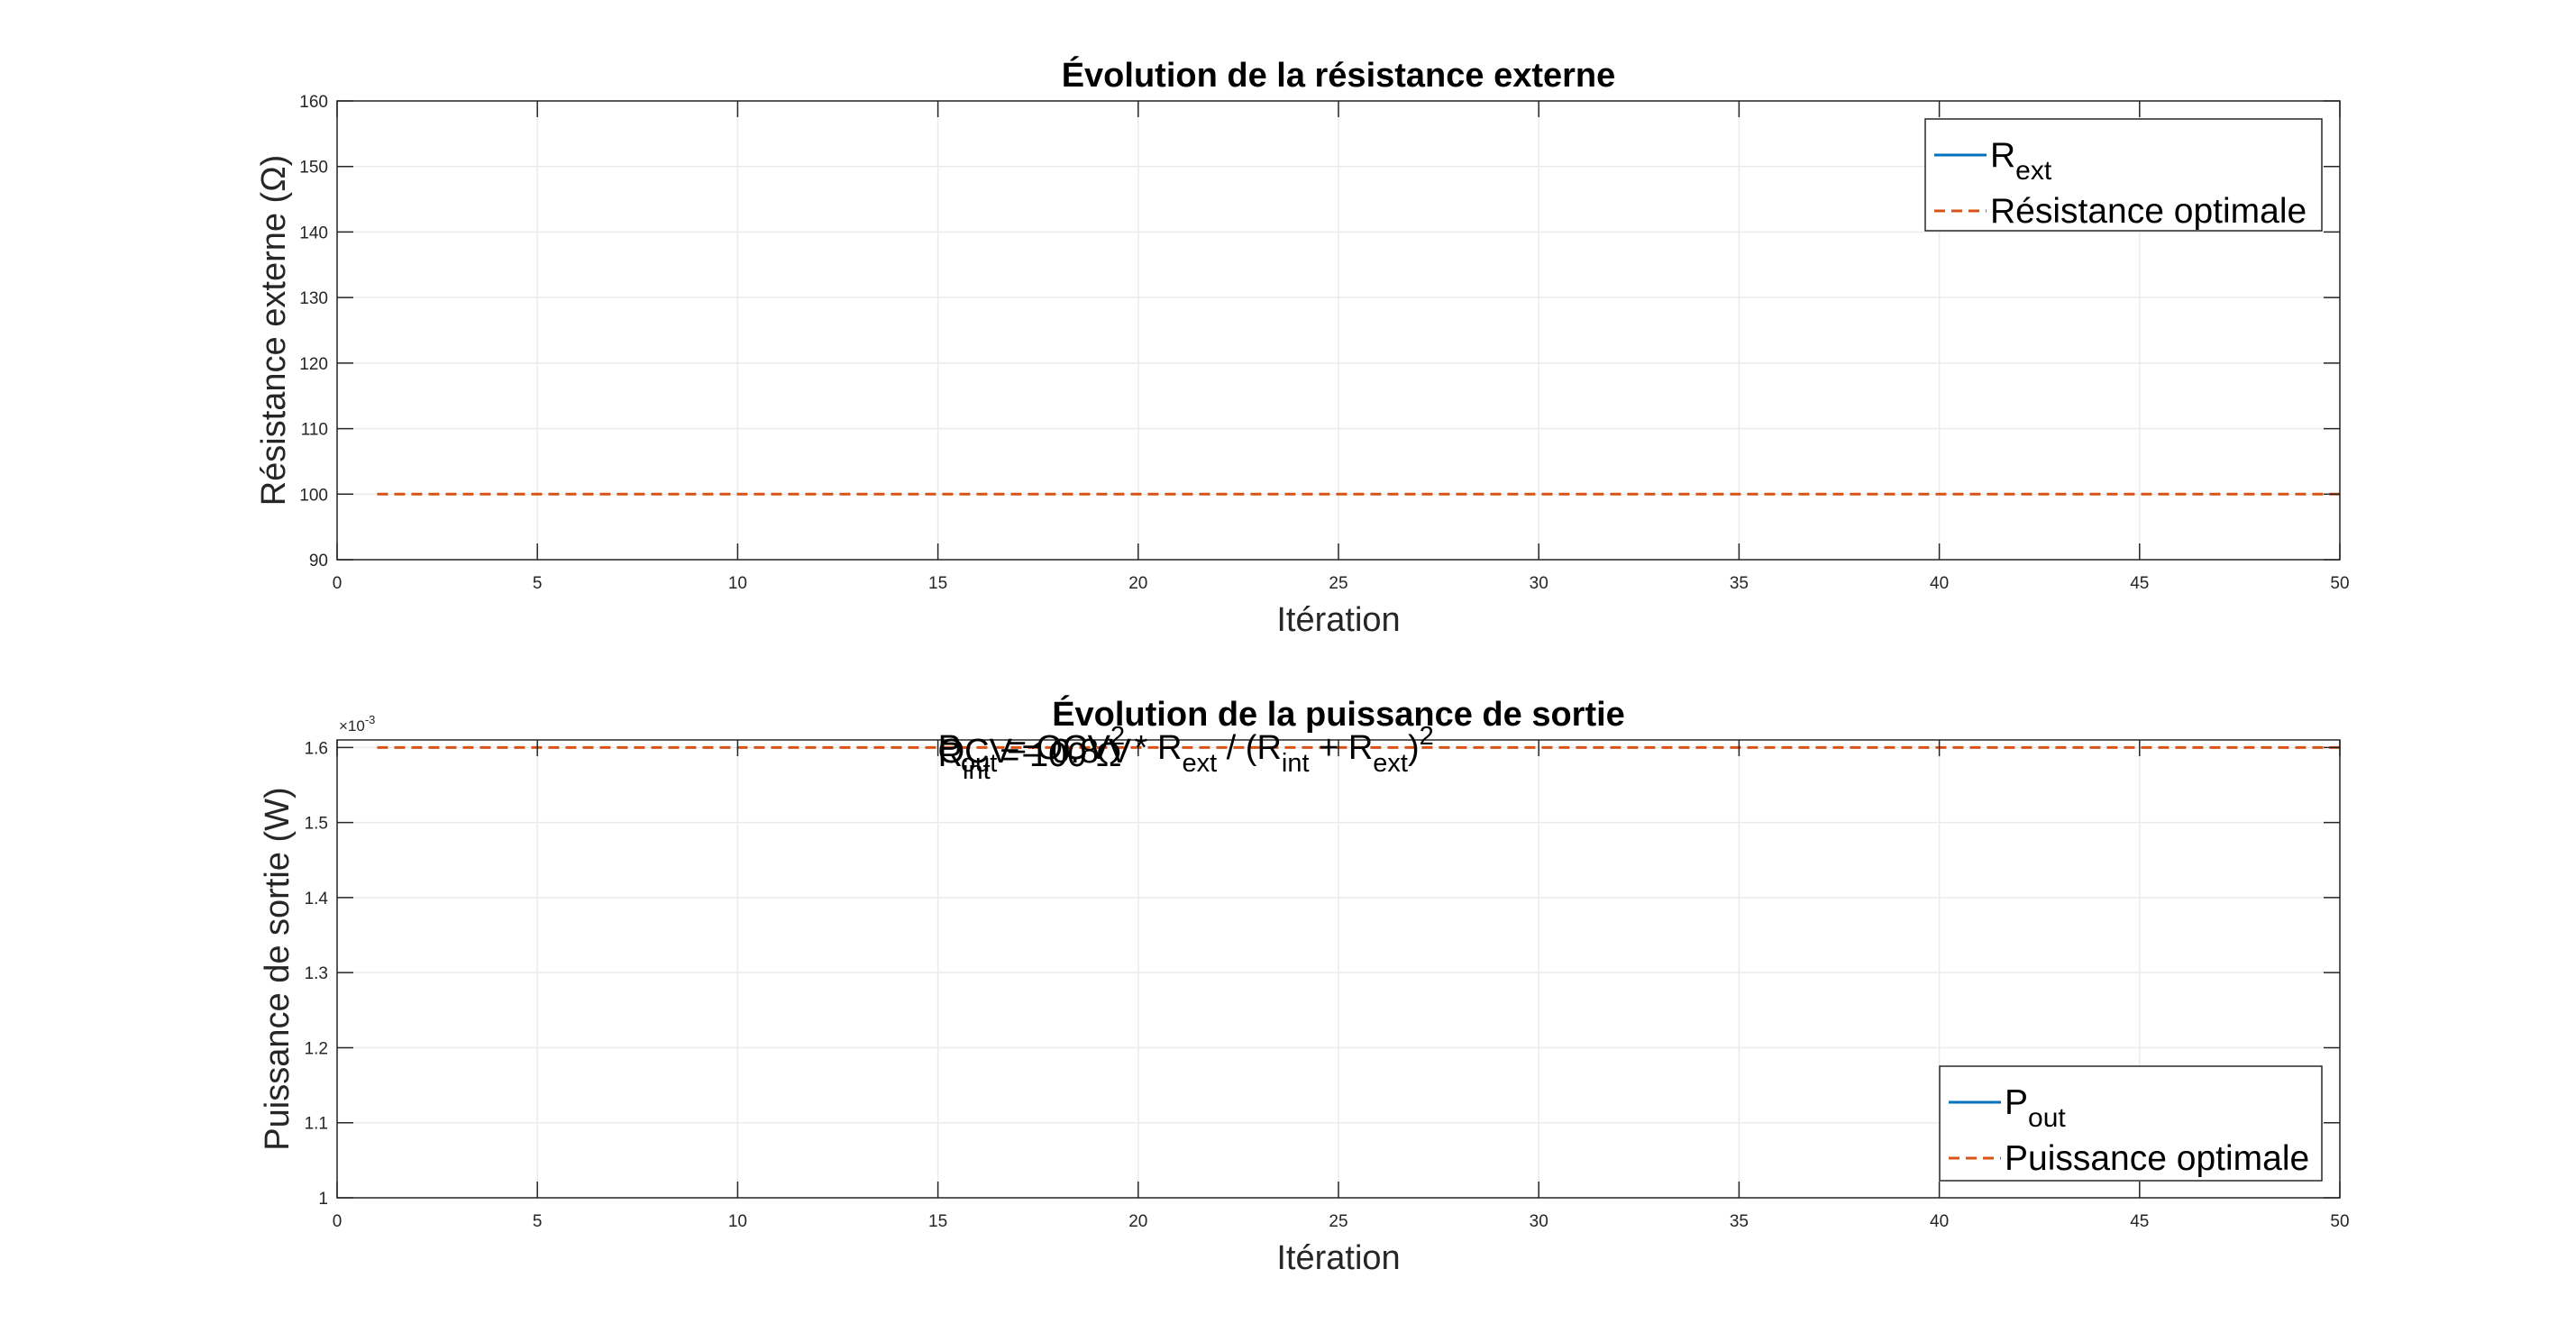 The image size is (2576, 1342). Describe the element at coordinates (316, 748) in the screenshot. I see `y-tick-label: 1.6` at that location.